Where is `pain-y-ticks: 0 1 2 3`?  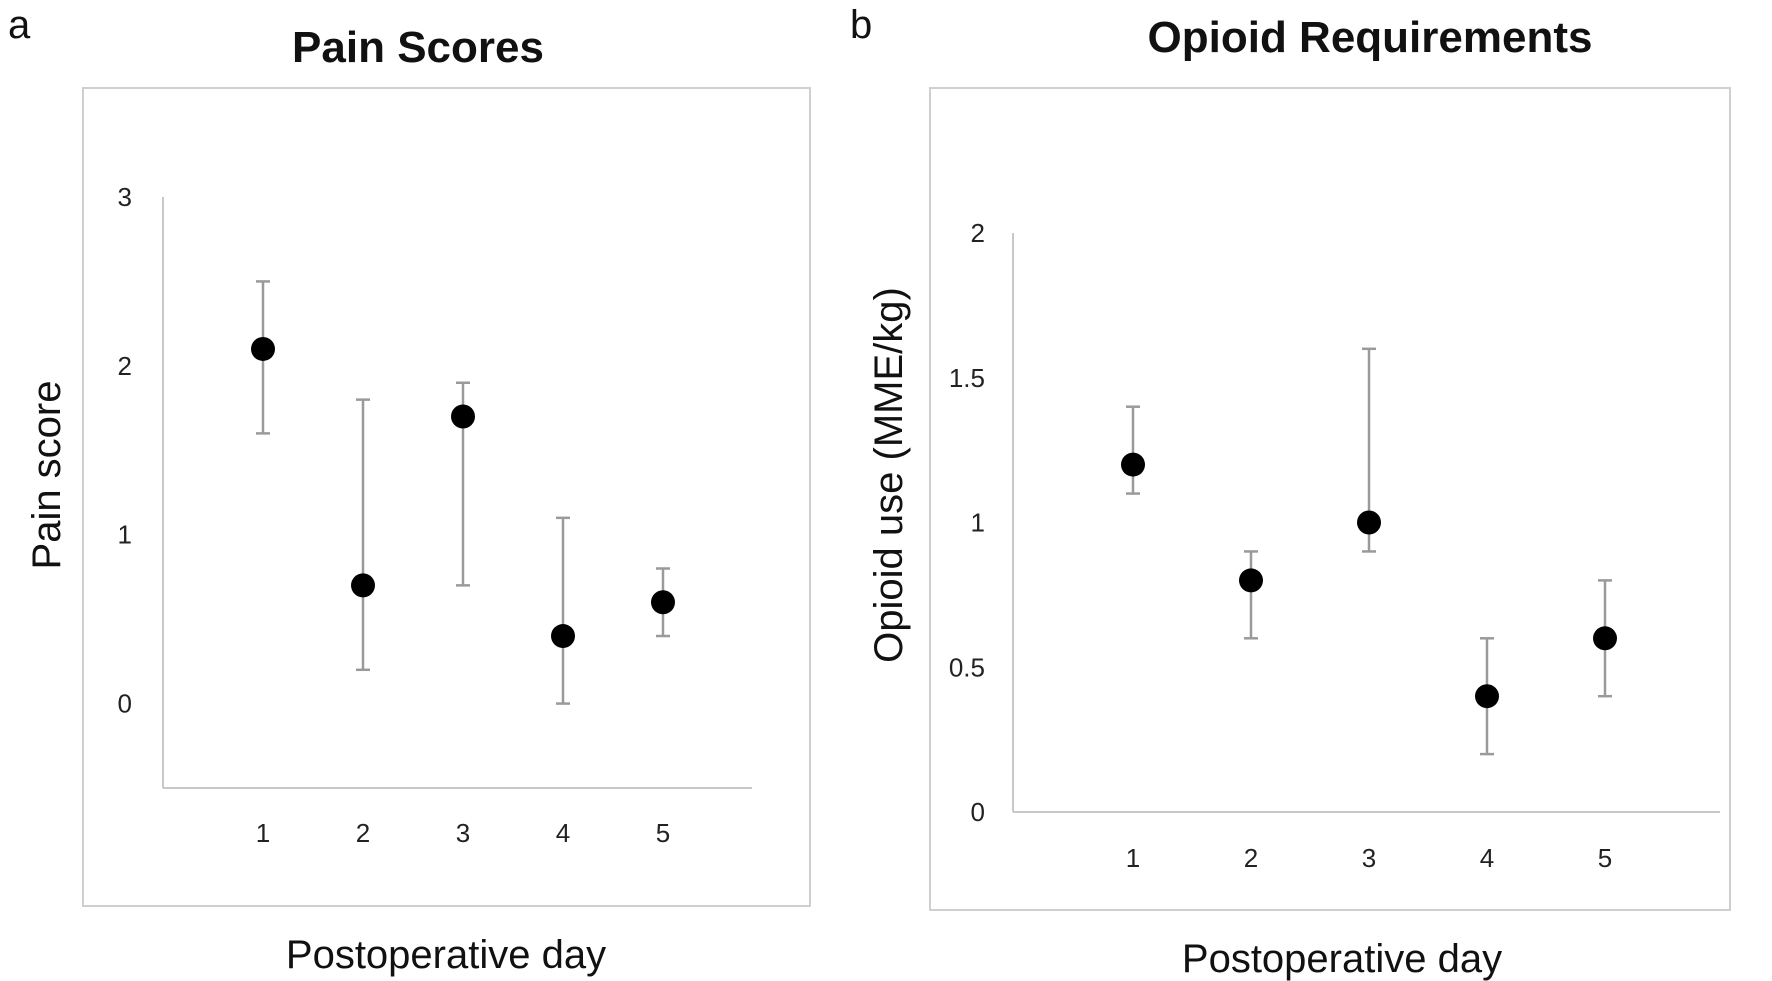 pain-y-ticks: 0 1 2 3 is located at coordinates (125, 450).